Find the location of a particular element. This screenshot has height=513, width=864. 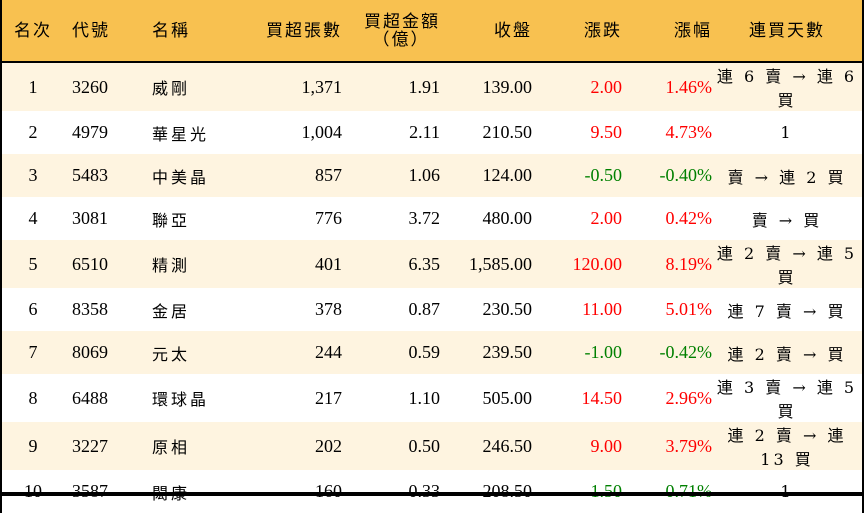

rank-cell: 2 is located at coordinates (33, 132).